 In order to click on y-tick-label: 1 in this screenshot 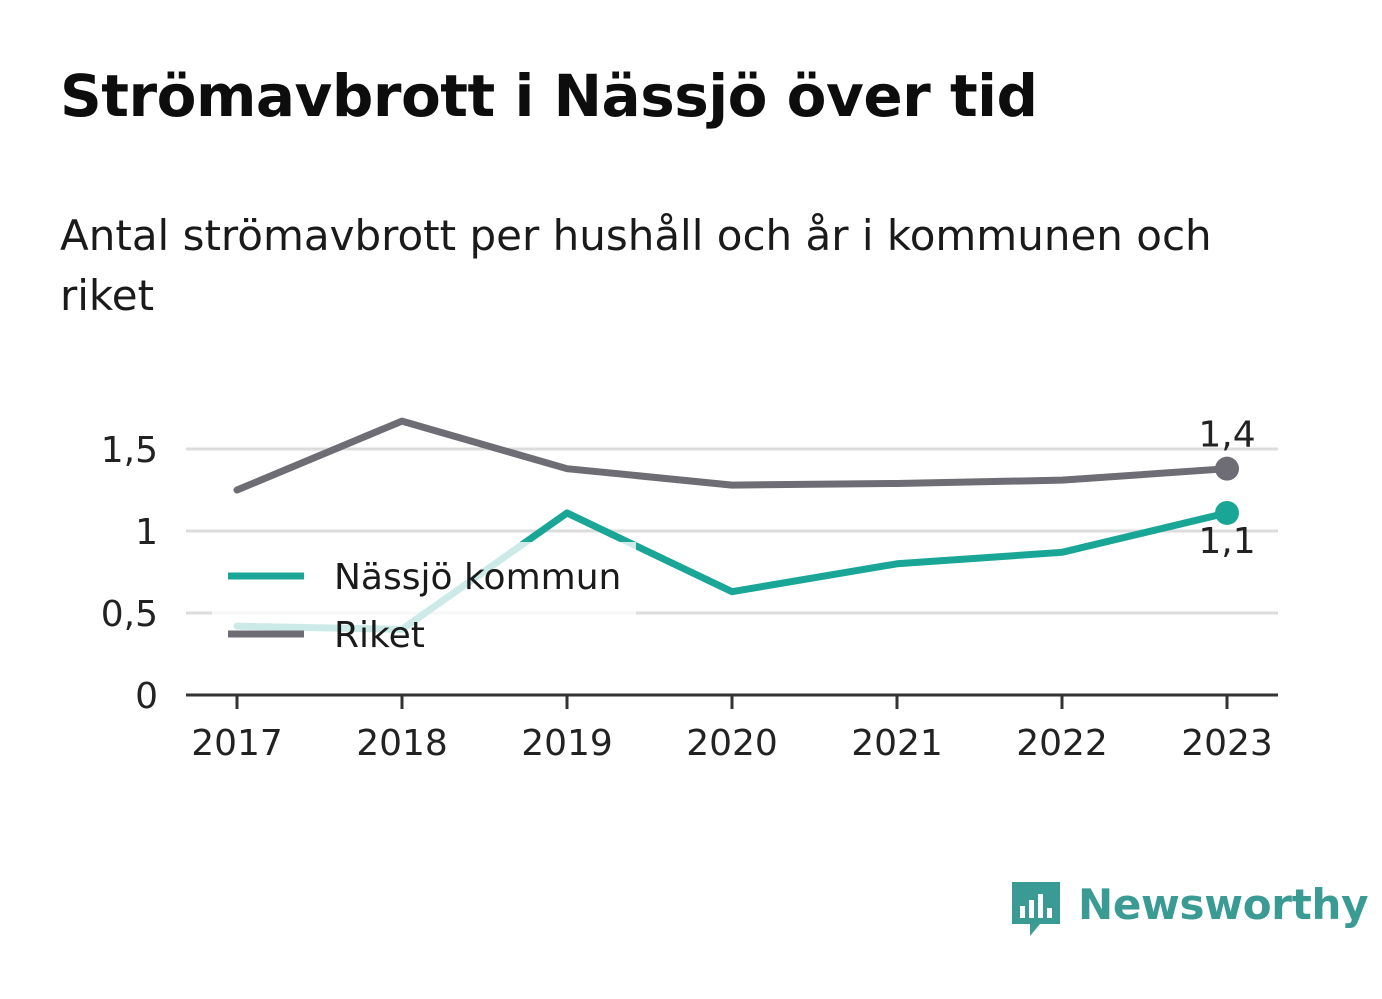, I will do `click(146, 532)`.